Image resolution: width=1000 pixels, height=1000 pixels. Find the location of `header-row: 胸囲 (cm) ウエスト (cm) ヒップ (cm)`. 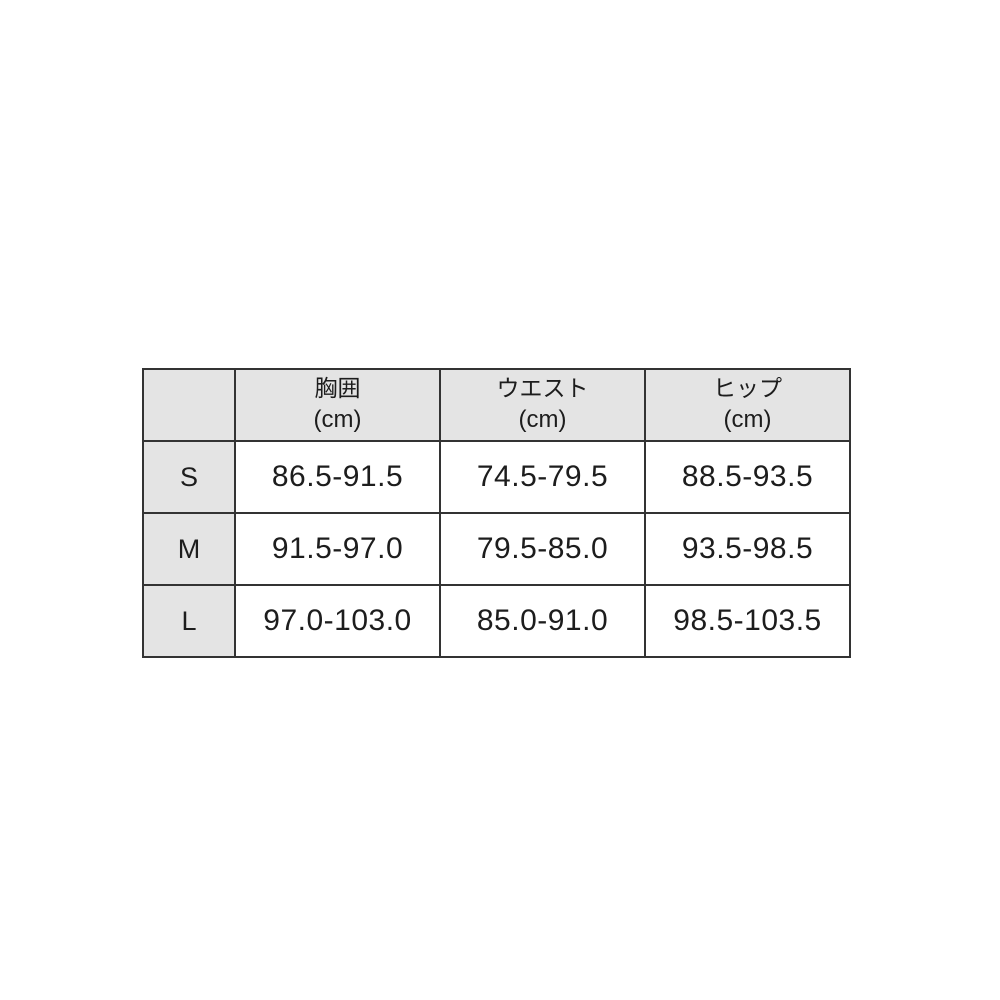

header-row: 胸囲 (cm) ウエスト (cm) ヒップ (cm) is located at coordinates (496, 405).